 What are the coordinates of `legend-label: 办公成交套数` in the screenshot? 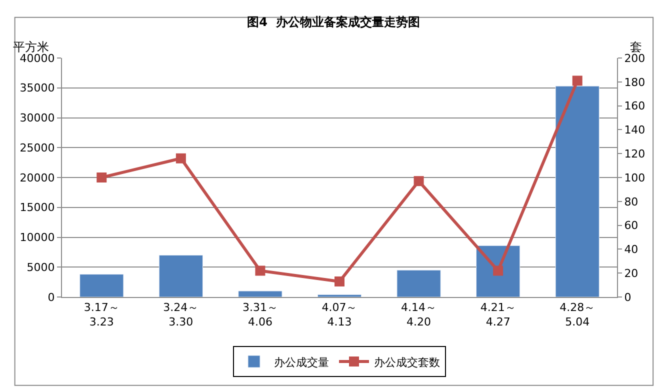 It's located at (407, 362).